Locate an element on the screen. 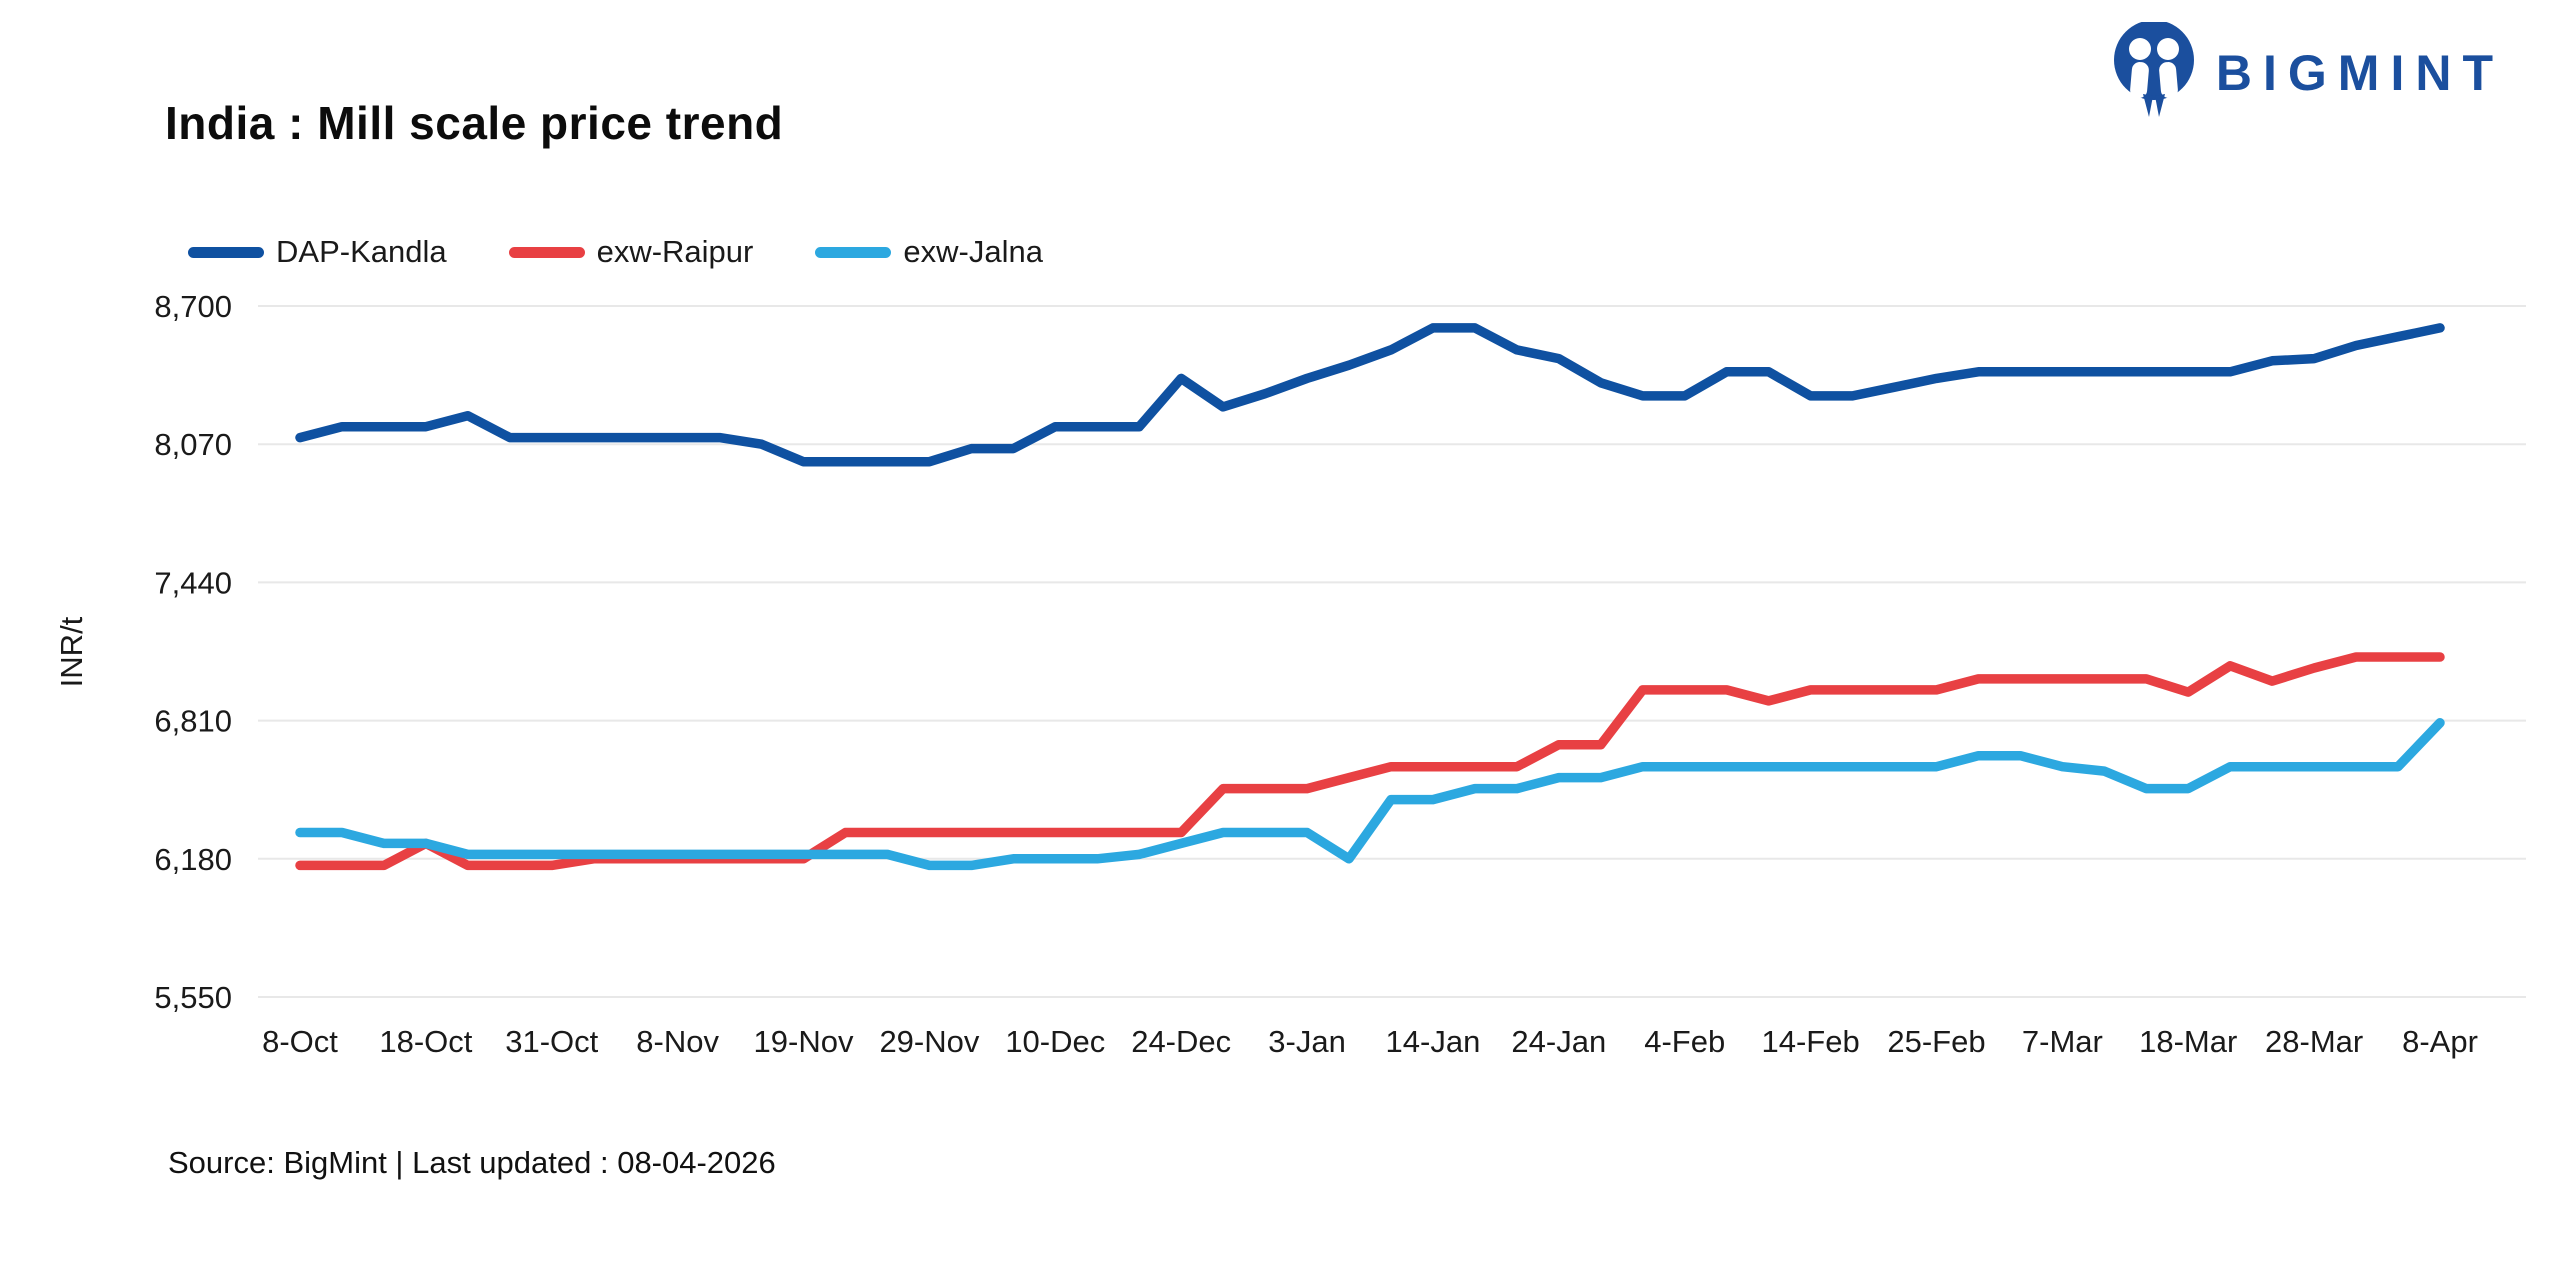 The height and width of the screenshot is (1283, 2560). x-tick-label: 3-Jan is located at coordinates (1307, 1041).